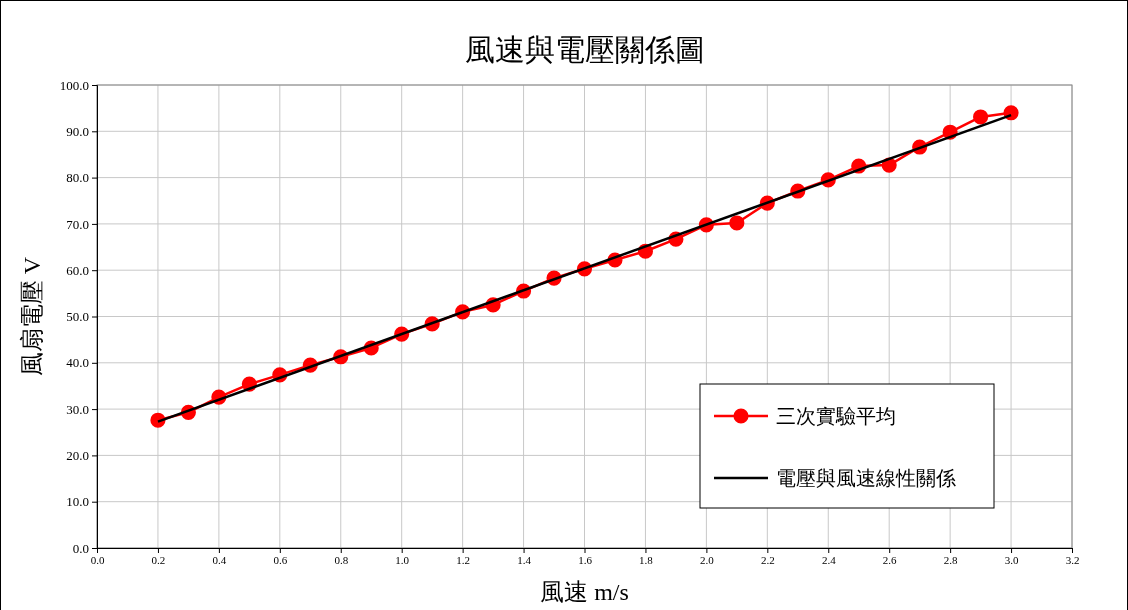  Describe the element at coordinates (77, 409) in the screenshot. I see `y-tick-label: 30.0` at that location.